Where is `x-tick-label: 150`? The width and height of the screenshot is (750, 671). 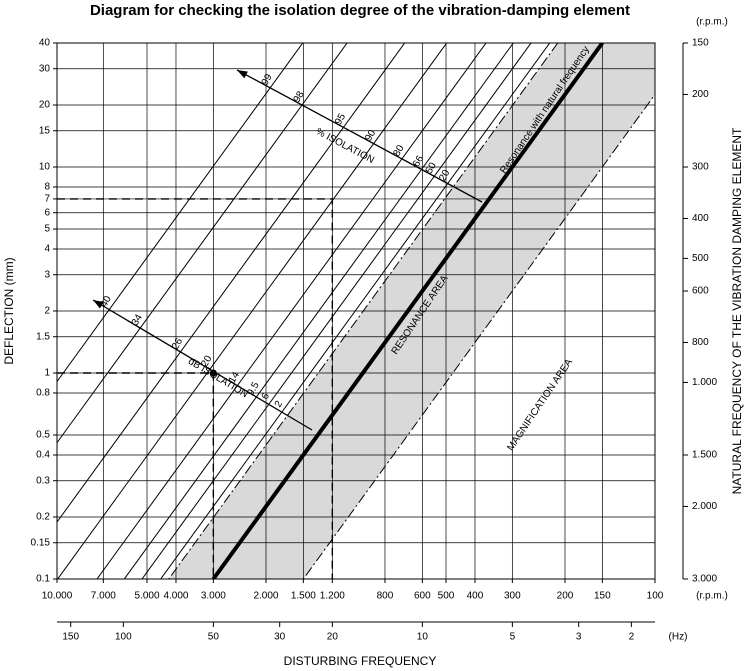
x-tick-label: 150 is located at coordinates (602, 596).